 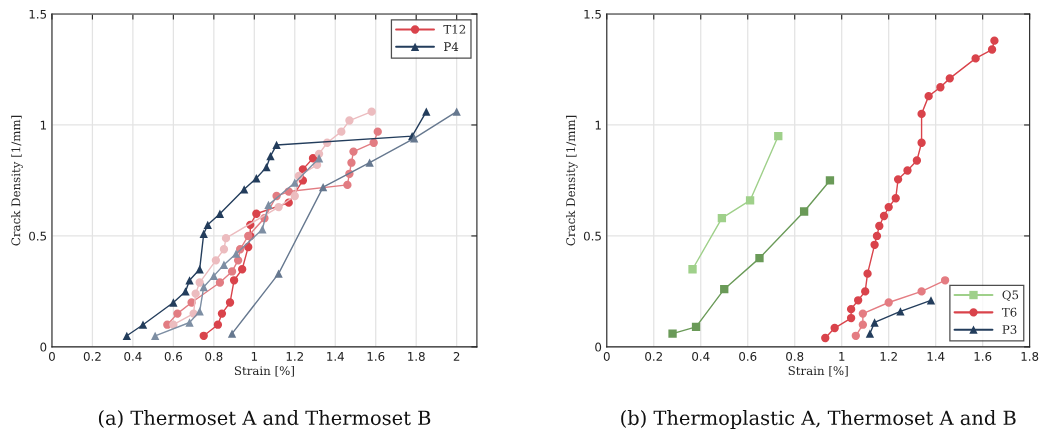 What do you see at coordinates (818, 419) in the screenshot?
I see `text: (b) Thermoplastic A, Thermoset A and B` at bounding box center [818, 419].